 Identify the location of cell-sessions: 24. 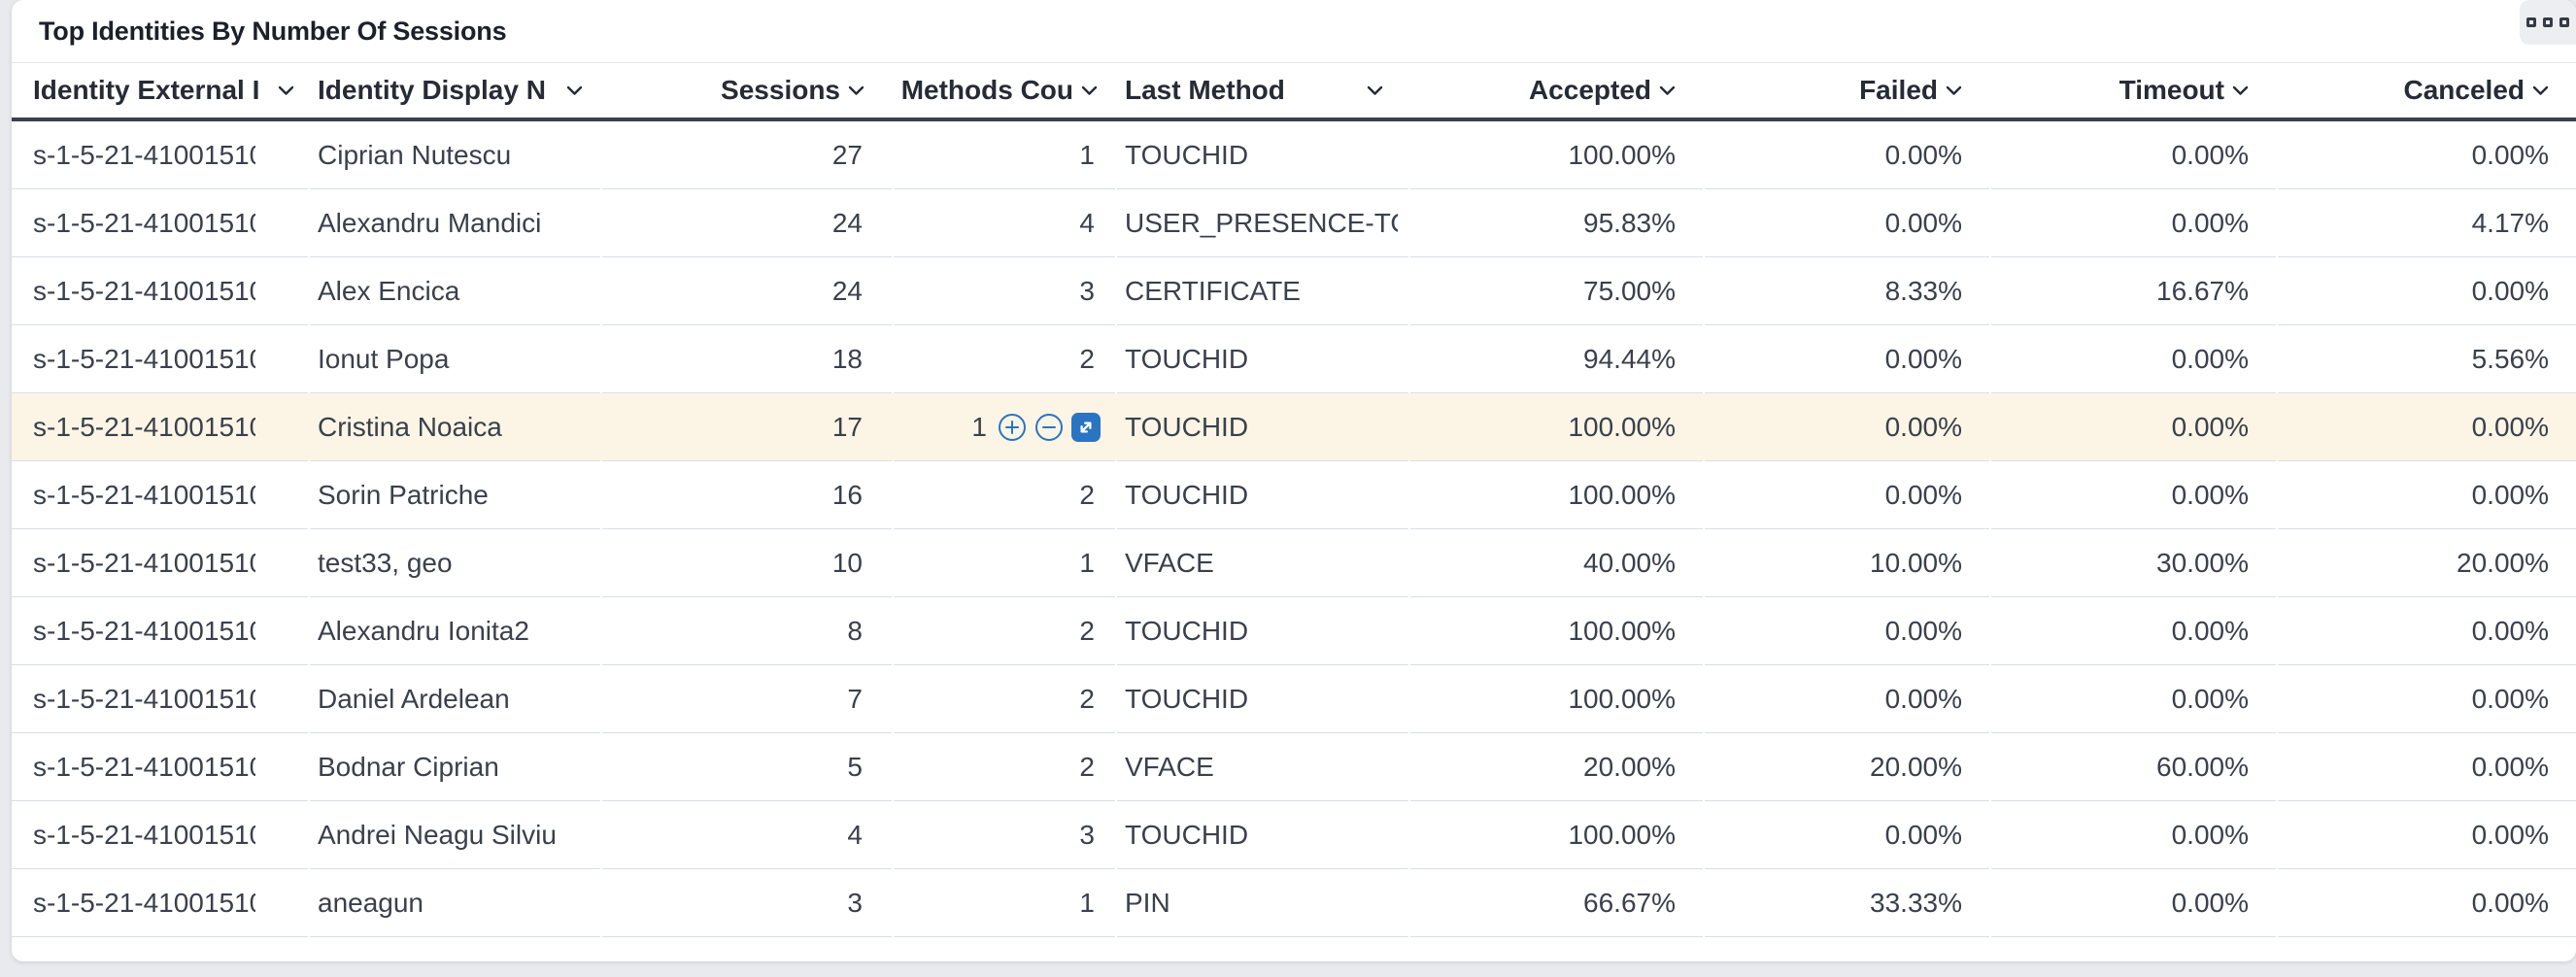
(747, 223).